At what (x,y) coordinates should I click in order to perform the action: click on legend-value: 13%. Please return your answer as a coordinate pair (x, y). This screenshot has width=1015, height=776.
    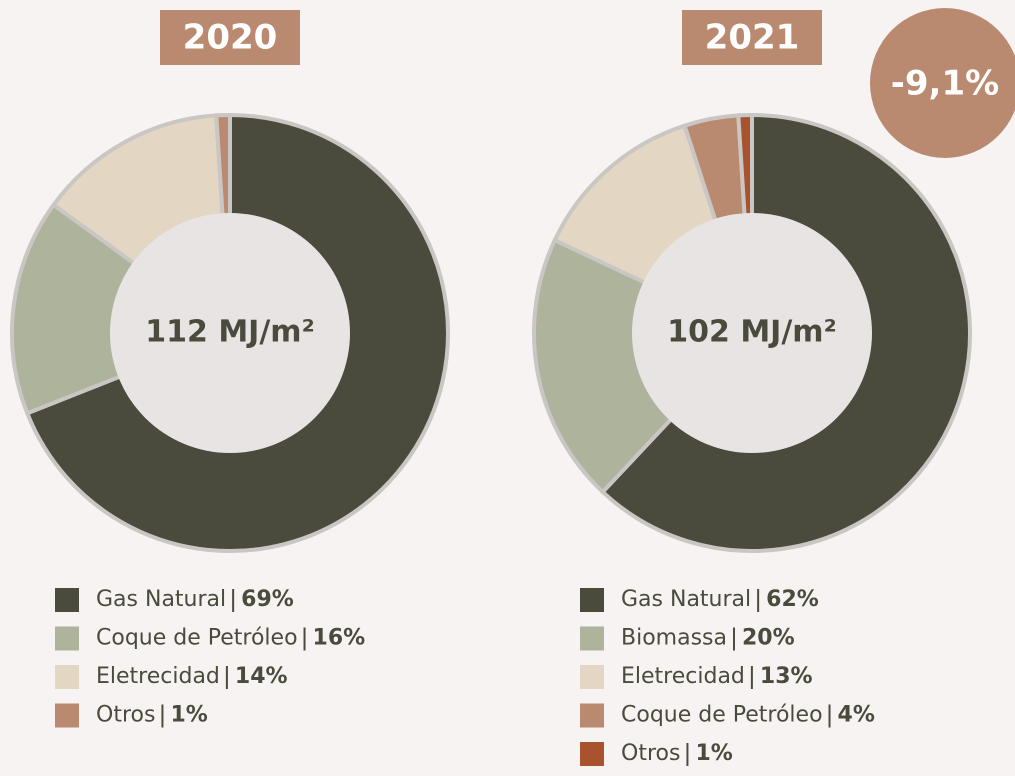
    Looking at the image, I should click on (786, 676).